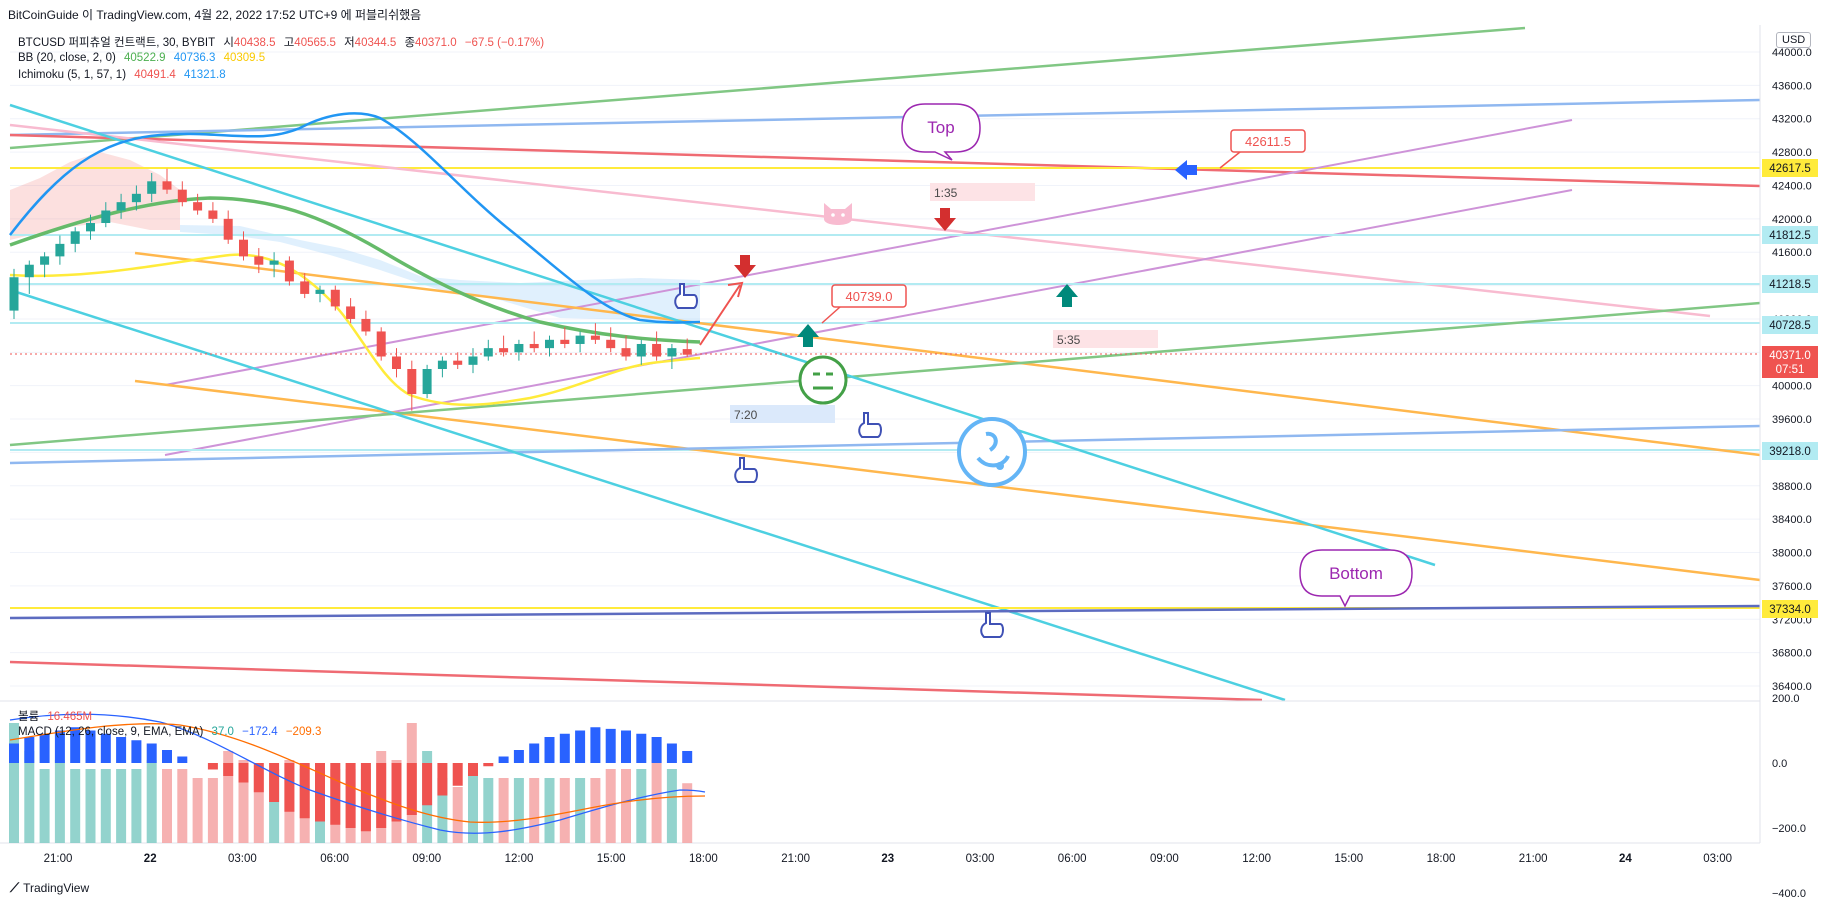  Describe the element at coordinates (1792, 554) in the screenshot. I see `price-tick-label: 38000.0` at that location.